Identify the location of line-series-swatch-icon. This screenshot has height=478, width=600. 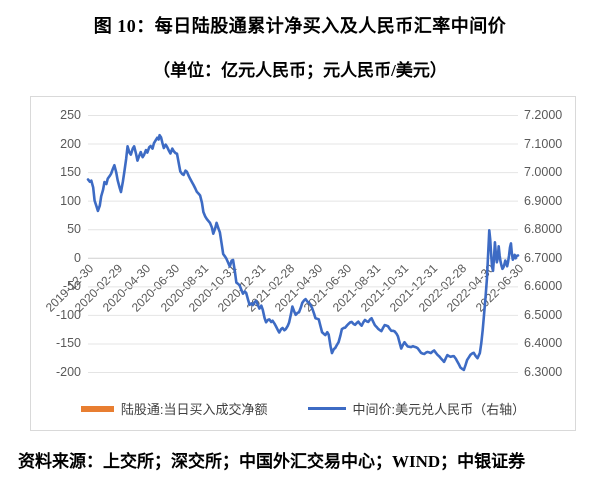
(326, 408).